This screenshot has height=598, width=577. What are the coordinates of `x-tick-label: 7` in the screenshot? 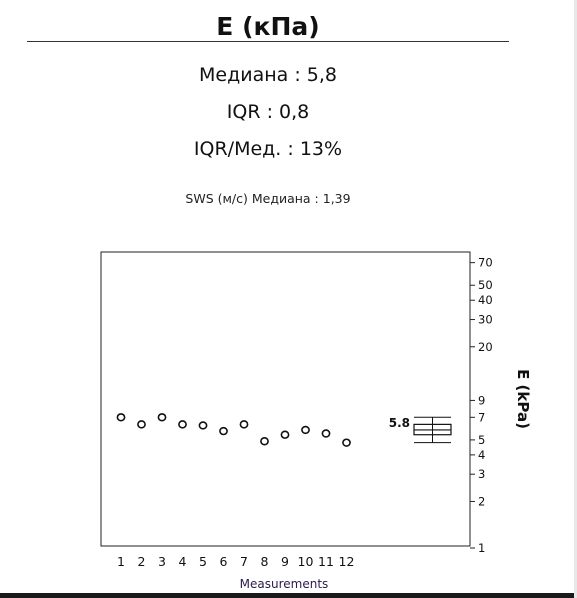 It's located at (244, 561).